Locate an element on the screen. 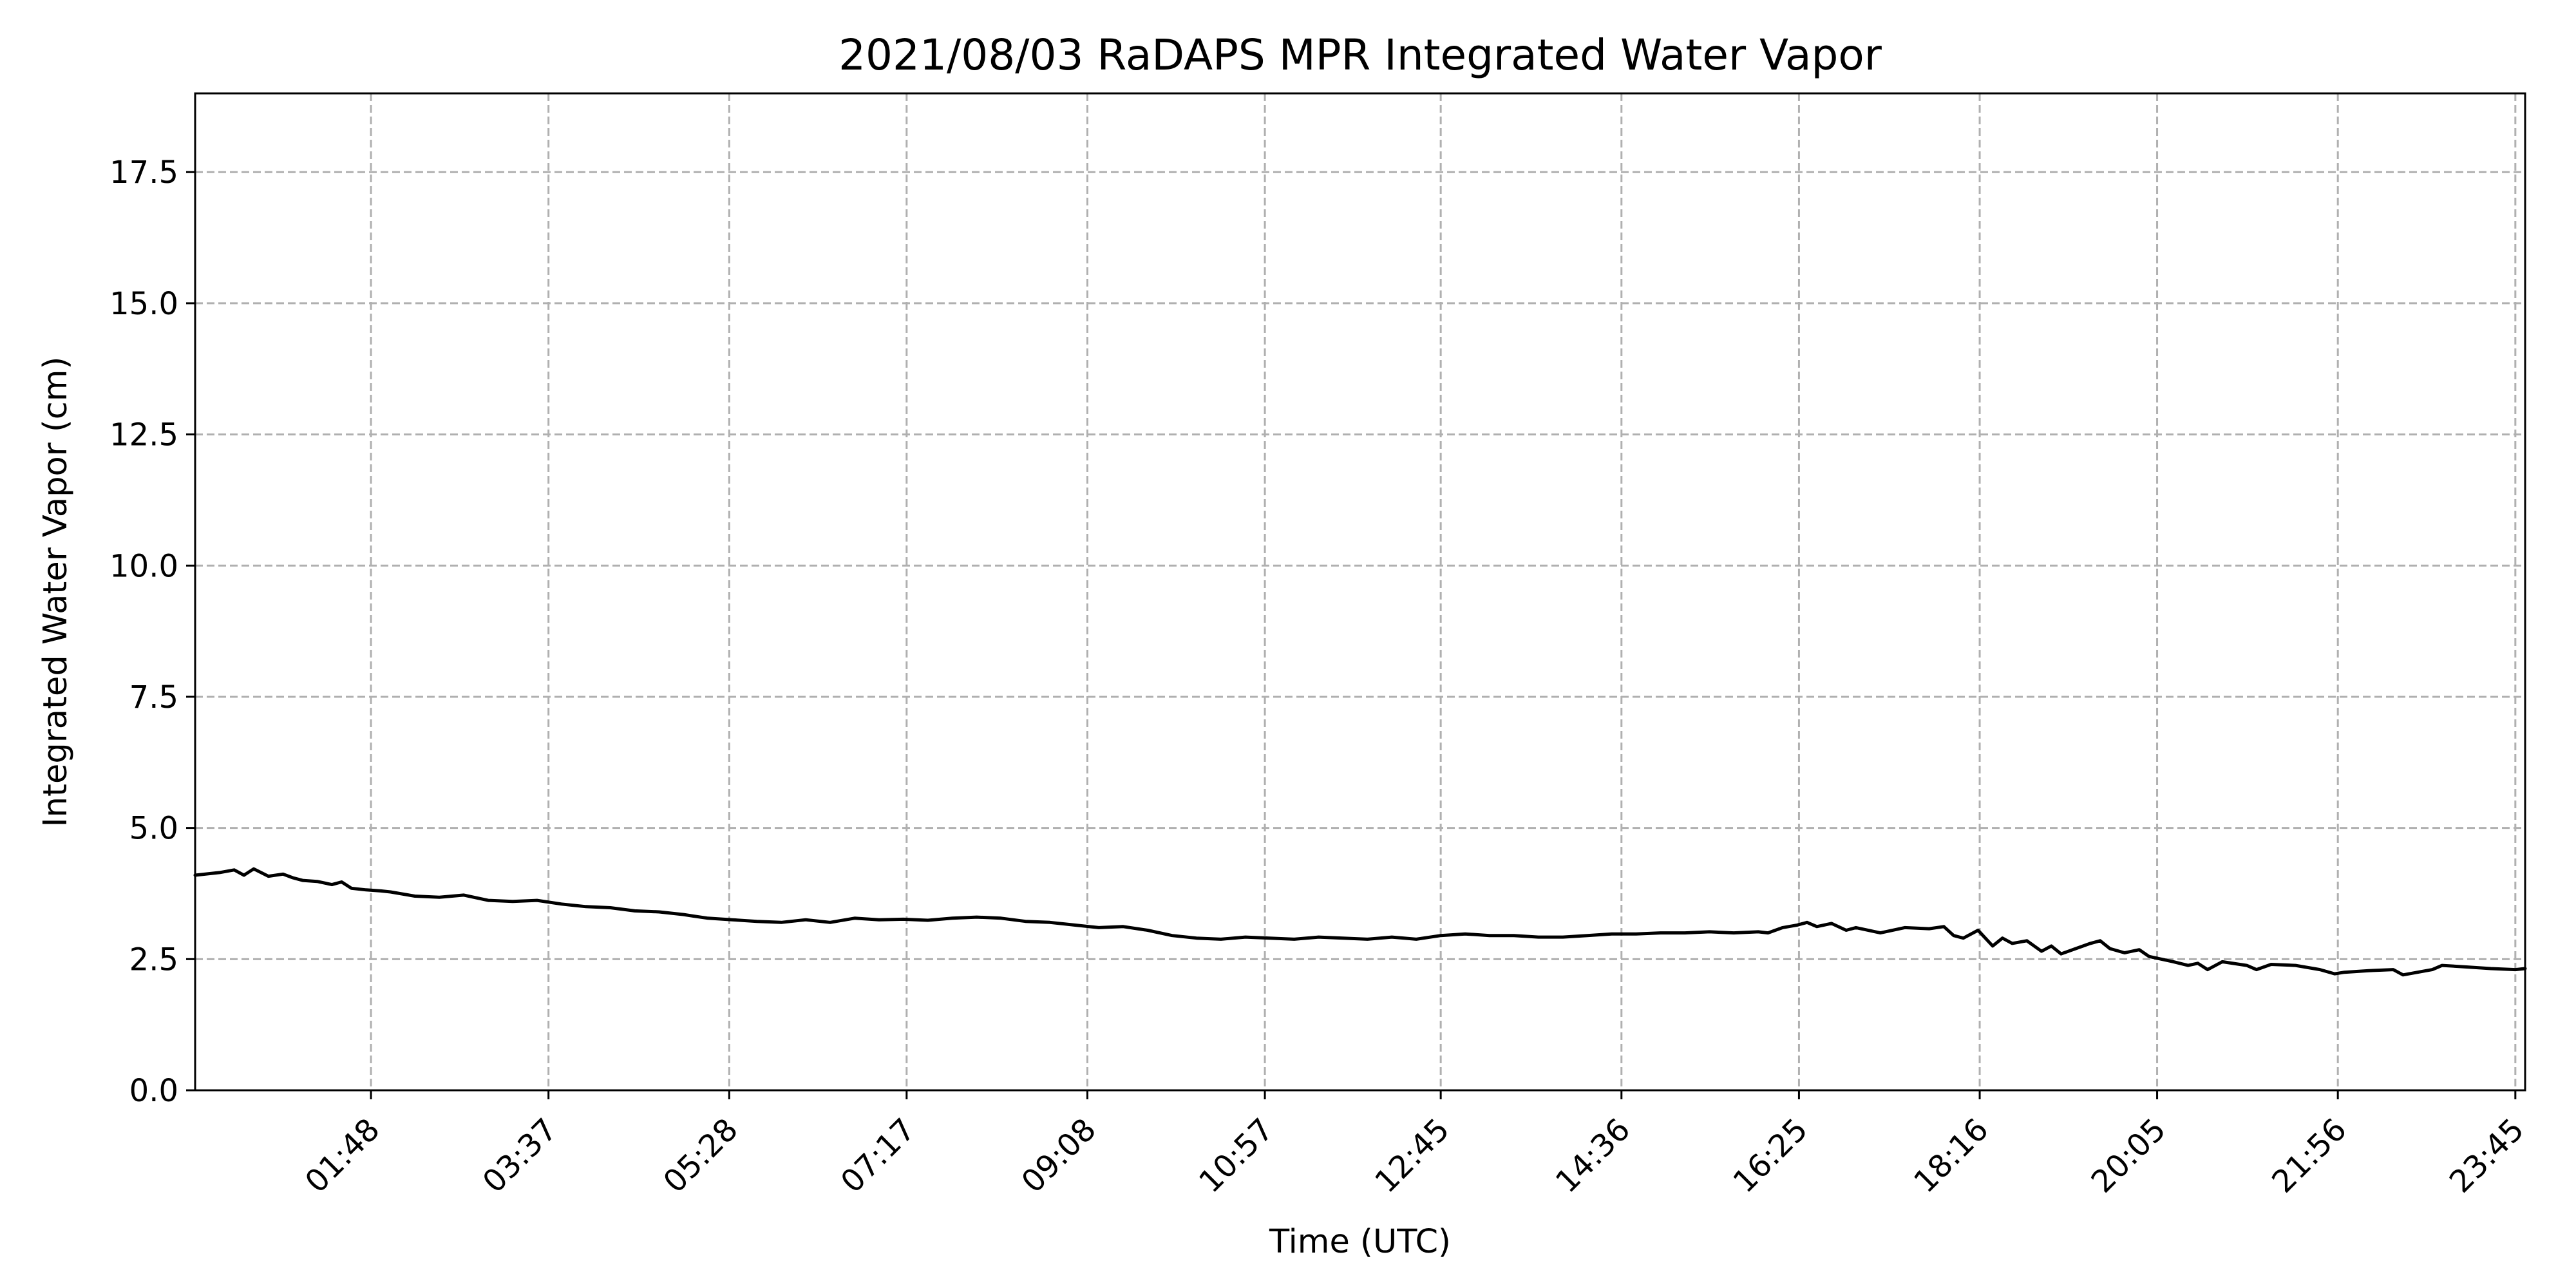 Image resolution: width=2576 pixels, height=1288 pixels. y-tick-label-3: 7.5 is located at coordinates (153, 697).